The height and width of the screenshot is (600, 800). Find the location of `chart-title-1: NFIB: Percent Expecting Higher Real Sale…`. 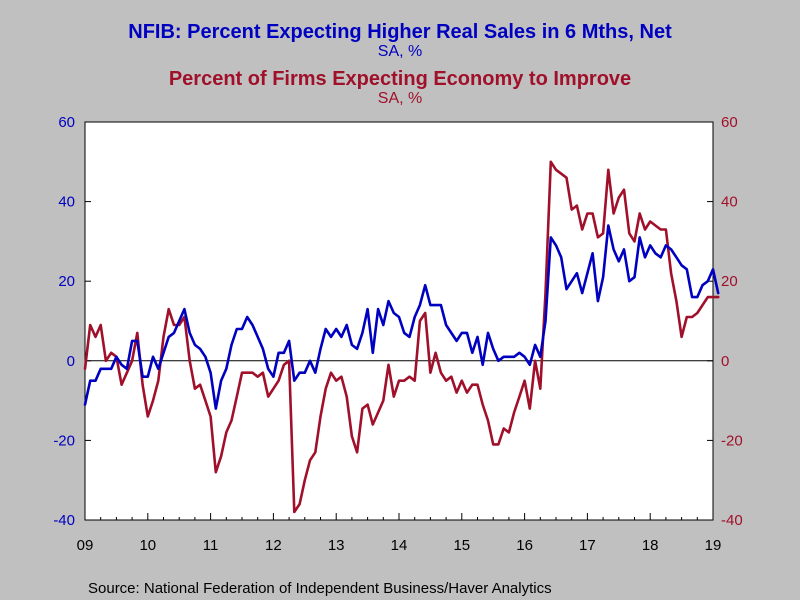

chart-title-1: NFIB: Percent Expecting Higher Real Sale… is located at coordinates (400, 32).